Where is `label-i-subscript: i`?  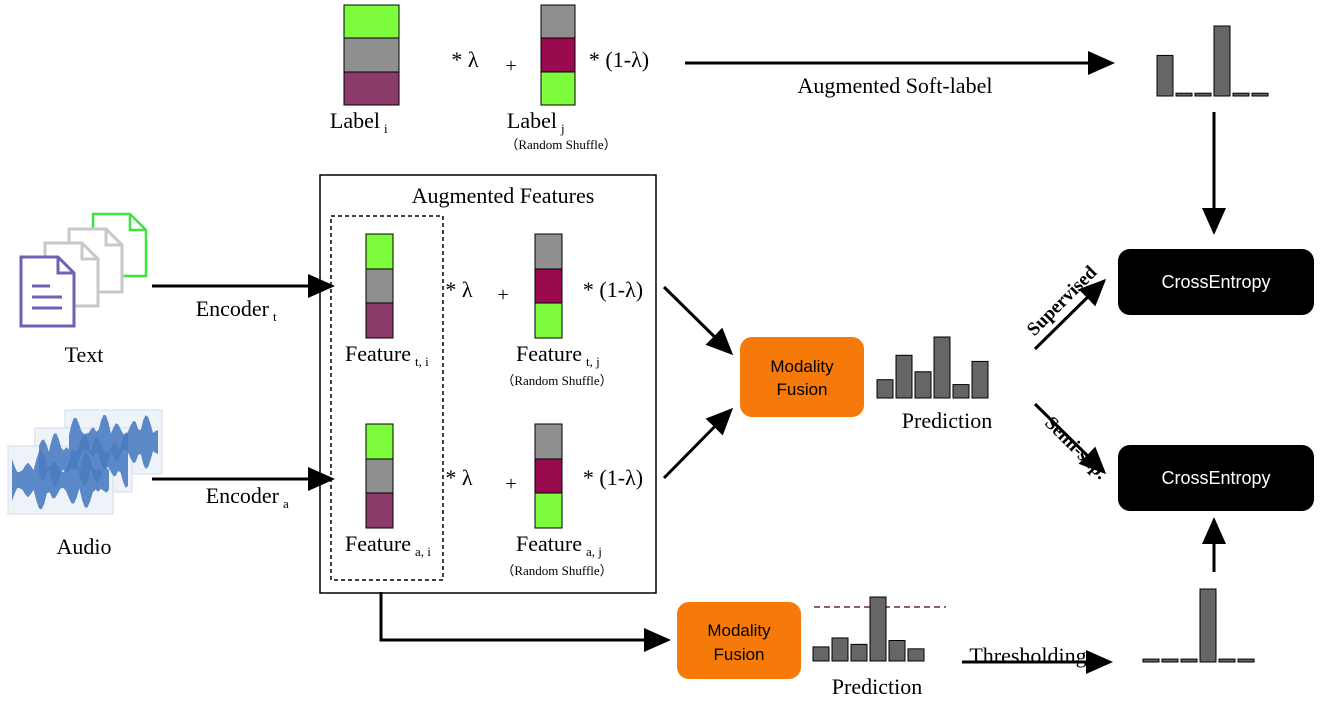
label-i-subscript: i is located at coordinates (386, 128).